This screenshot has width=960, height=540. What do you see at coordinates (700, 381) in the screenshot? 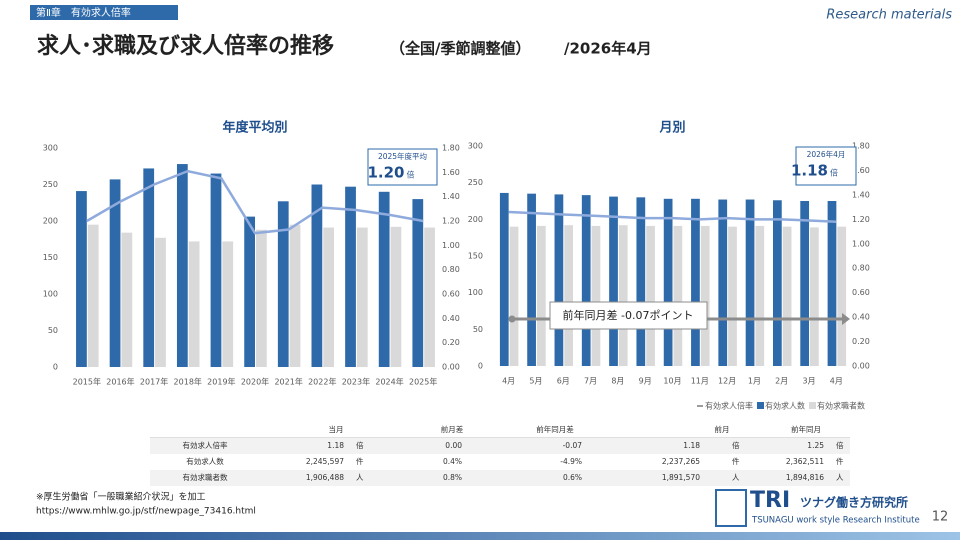
I see `x-tick-label: 11月` at bounding box center [700, 381].